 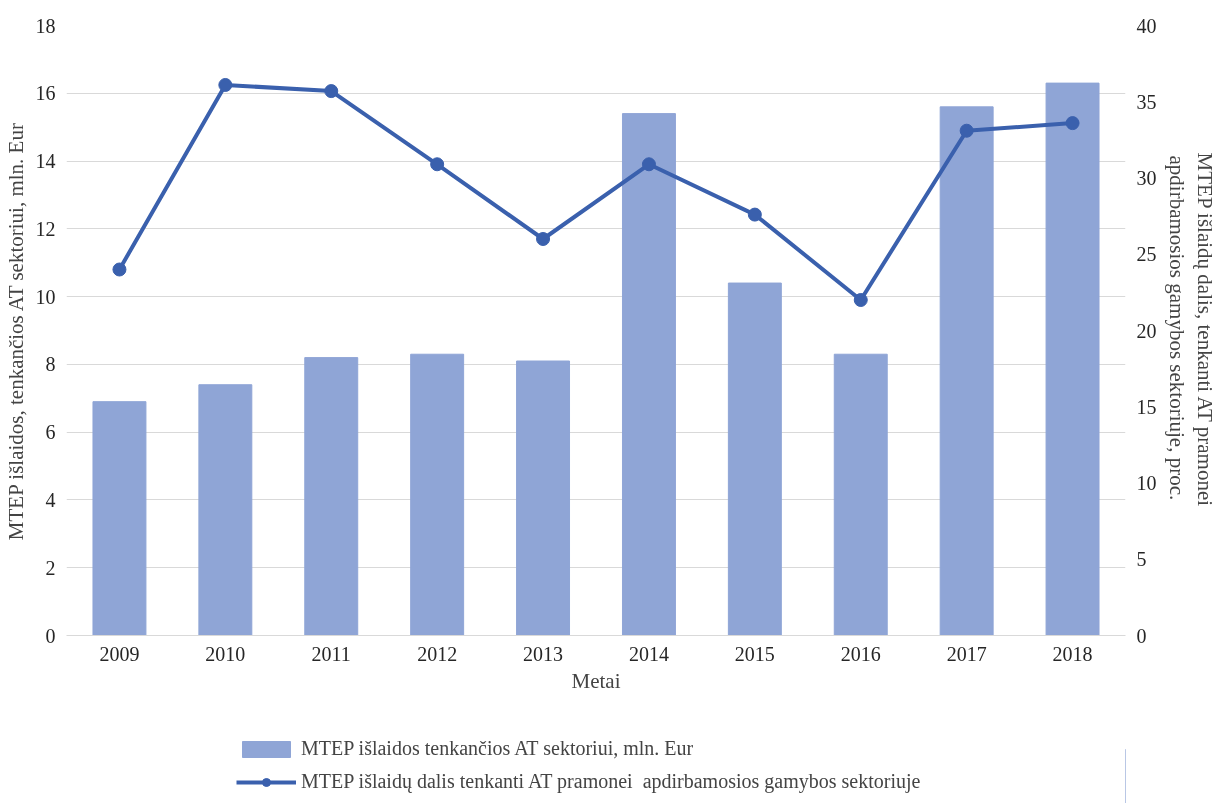 I want to click on y-tick-label: 10, so click(x=45, y=296).